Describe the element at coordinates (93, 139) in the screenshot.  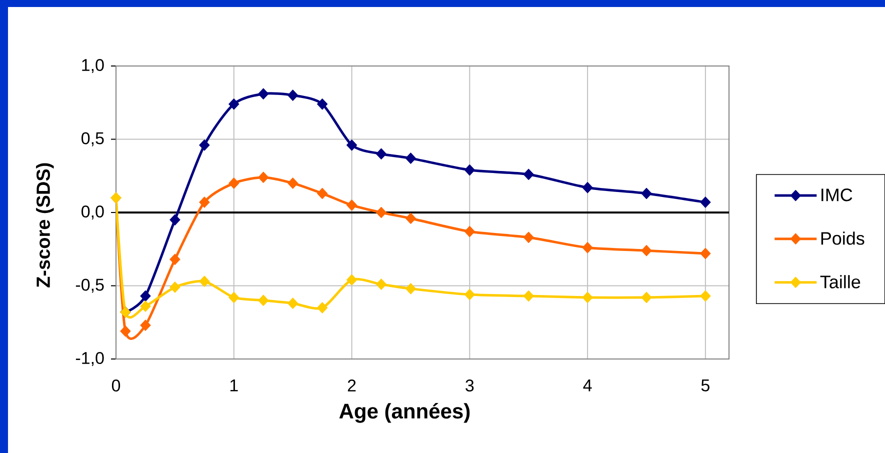
I see `y-tick-label: 0,5` at that location.